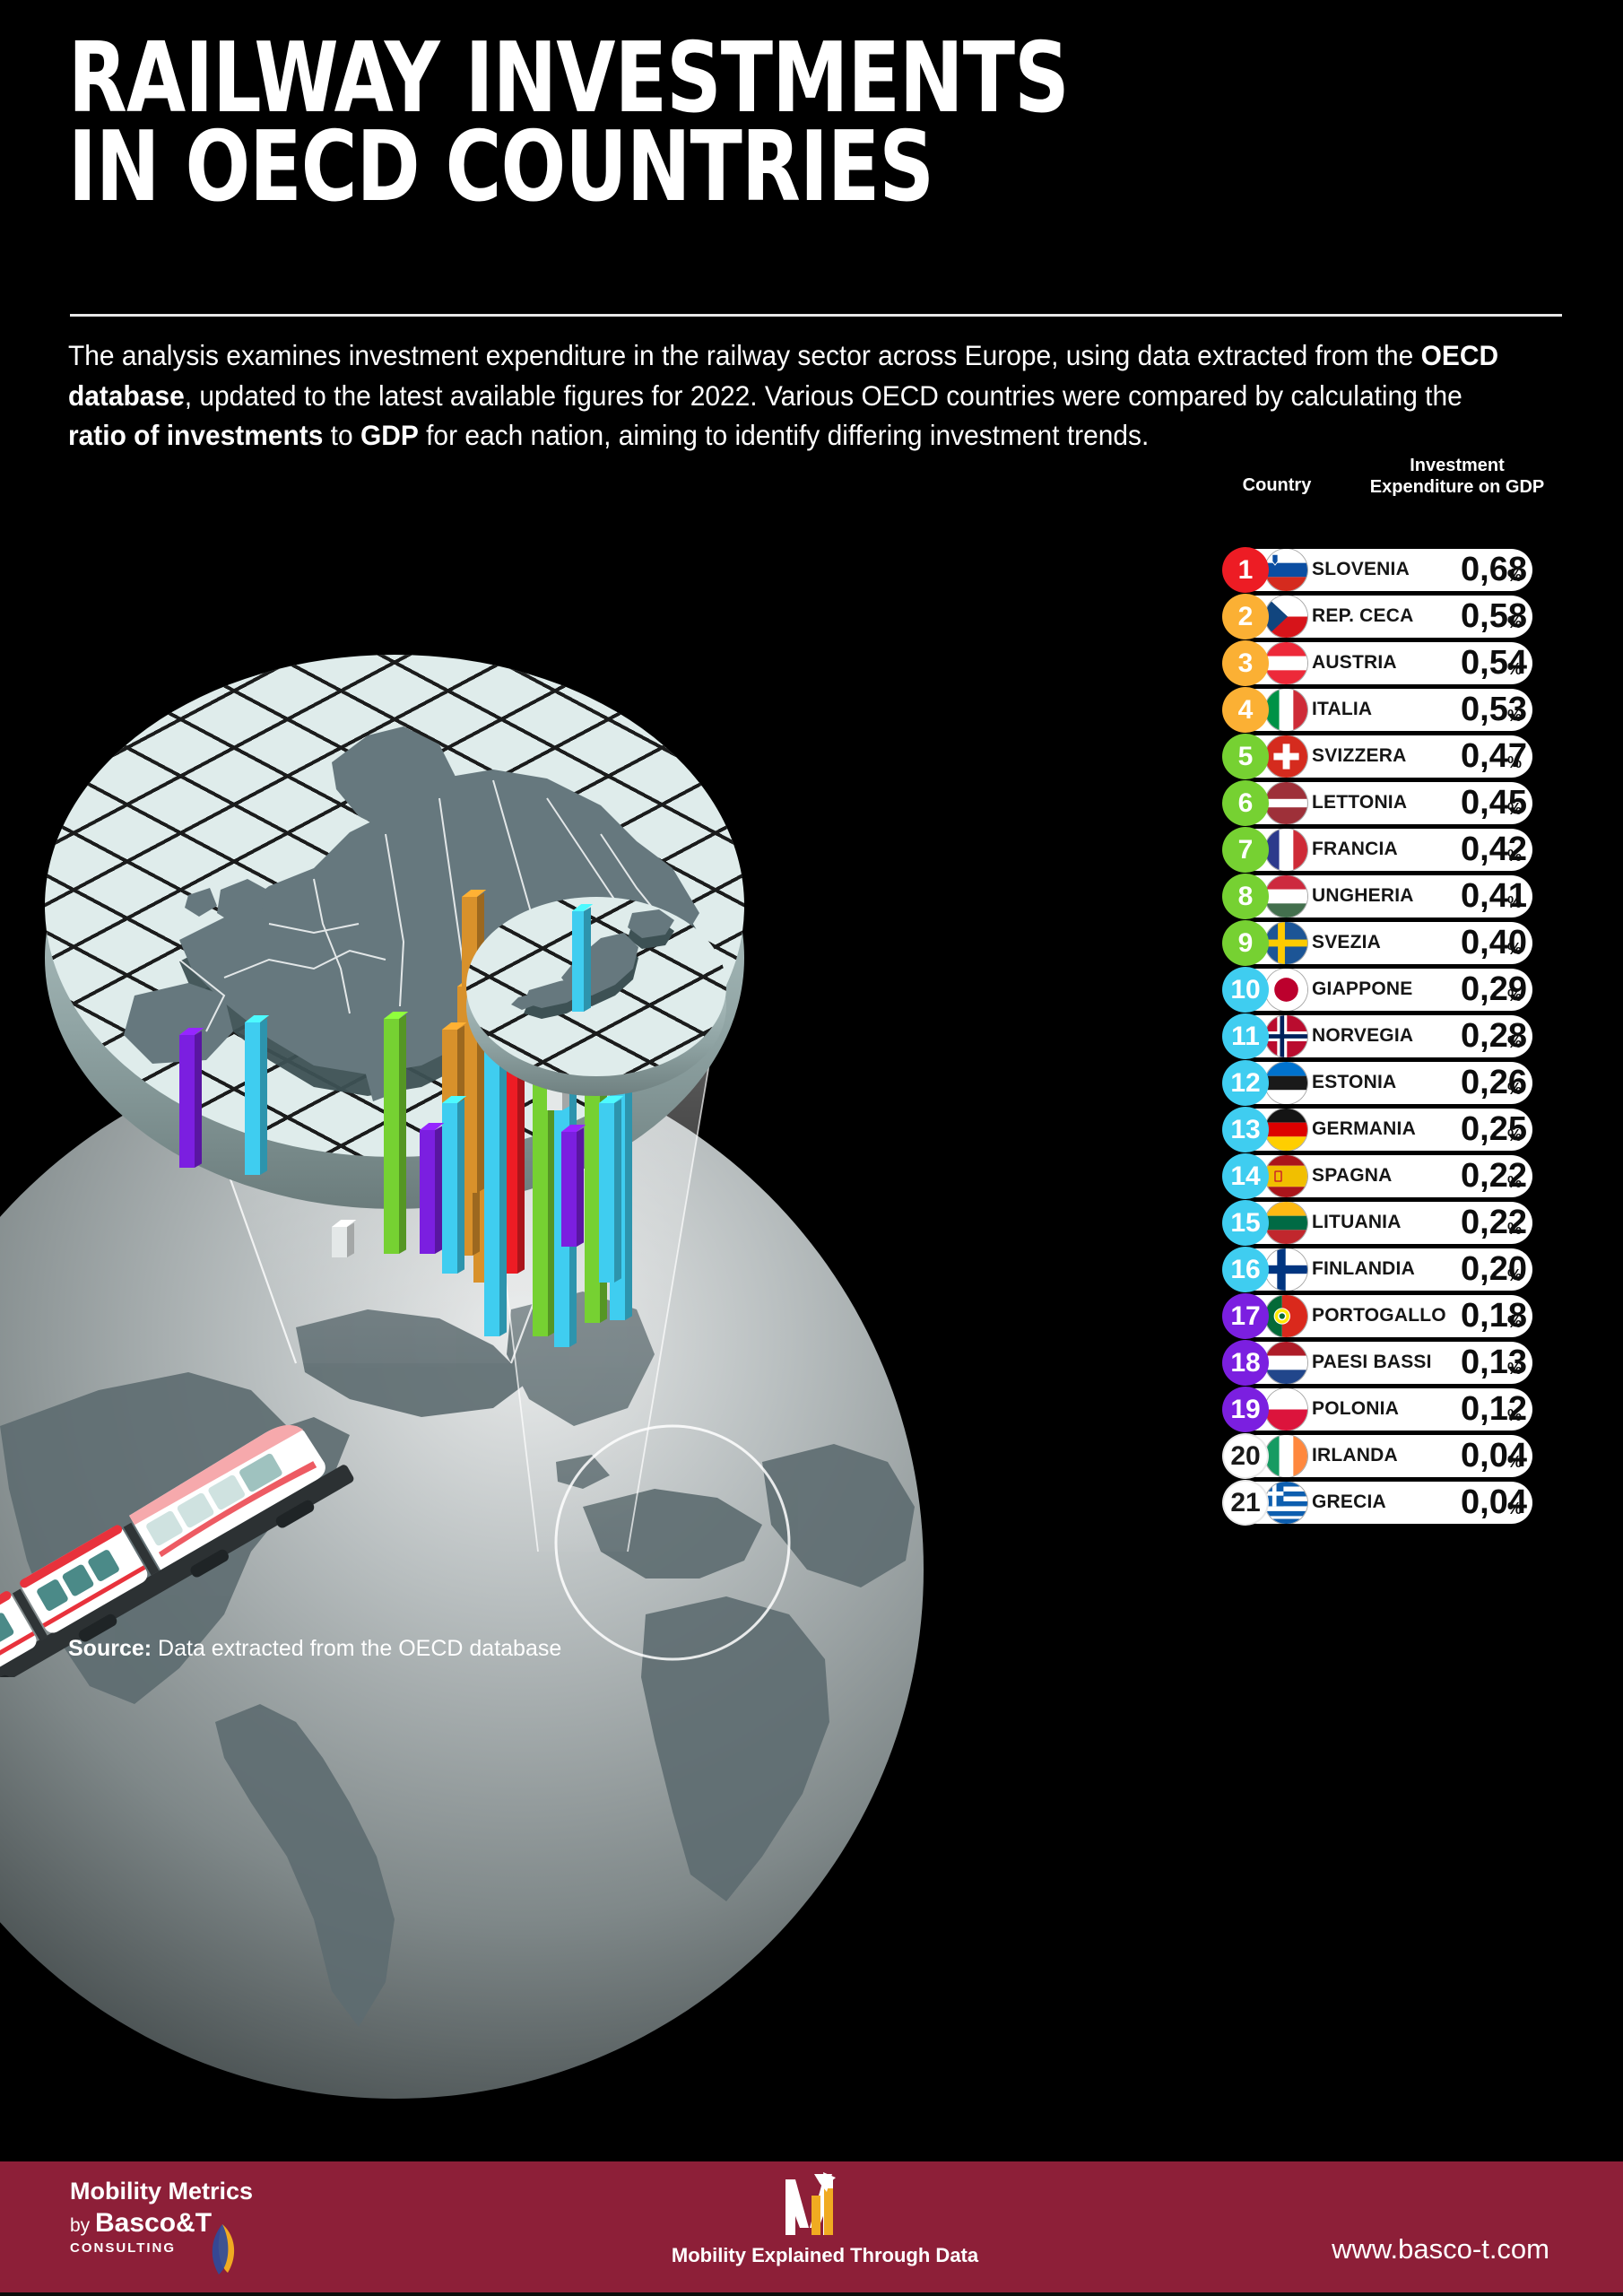 The height and width of the screenshot is (2296, 1623). Describe the element at coordinates (162, 2191) in the screenshot. I see `brand-line-1: Mobility Metrics` at that location.